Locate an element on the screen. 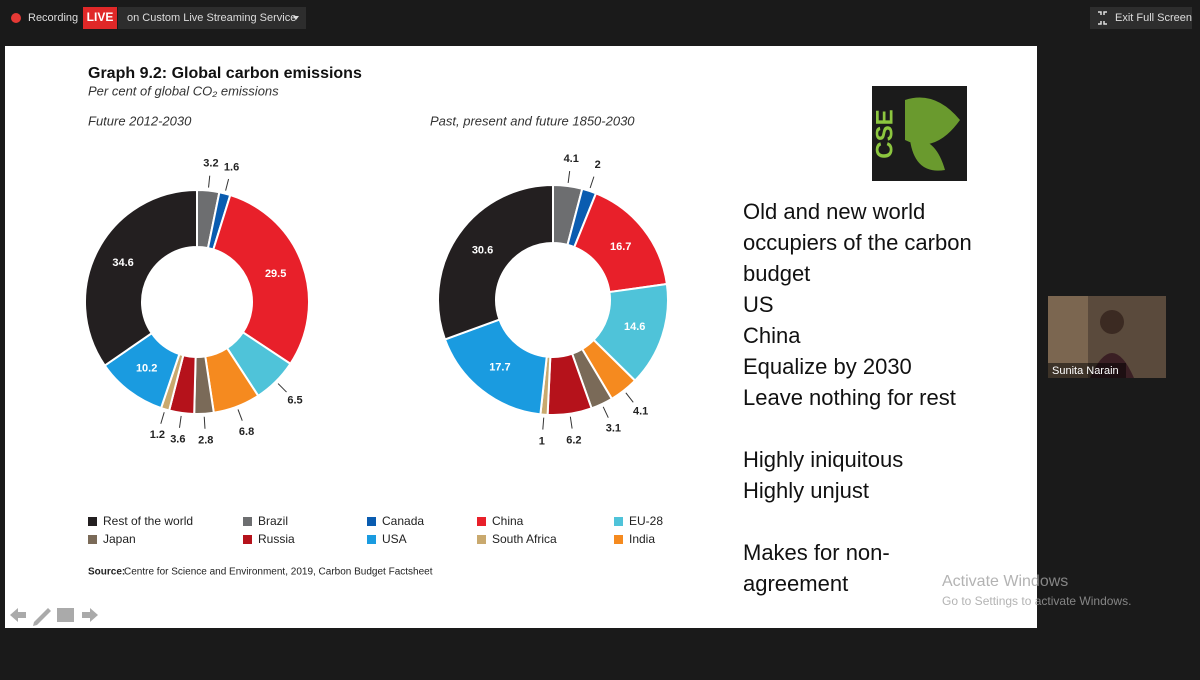  data-label: 2.8 is located at coordinates (205, 441).